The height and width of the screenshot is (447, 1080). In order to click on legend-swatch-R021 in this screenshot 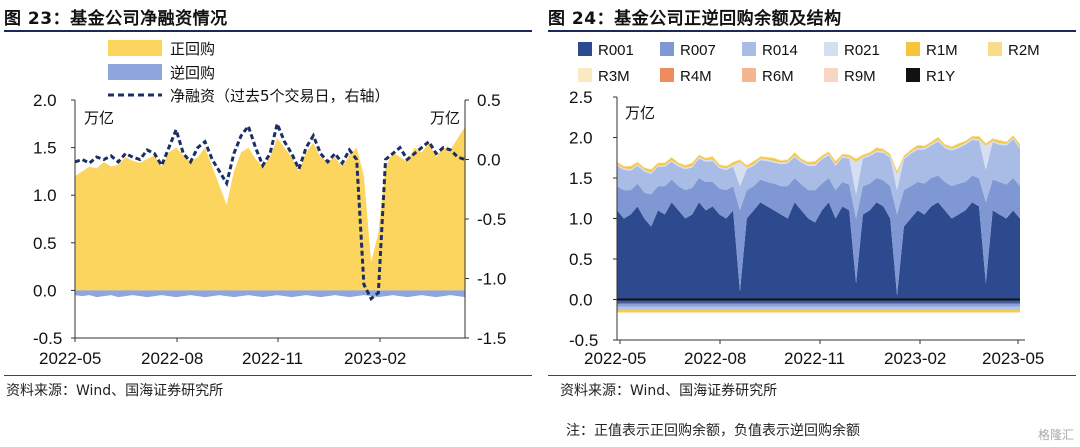, I will do `click(831, 49)`.